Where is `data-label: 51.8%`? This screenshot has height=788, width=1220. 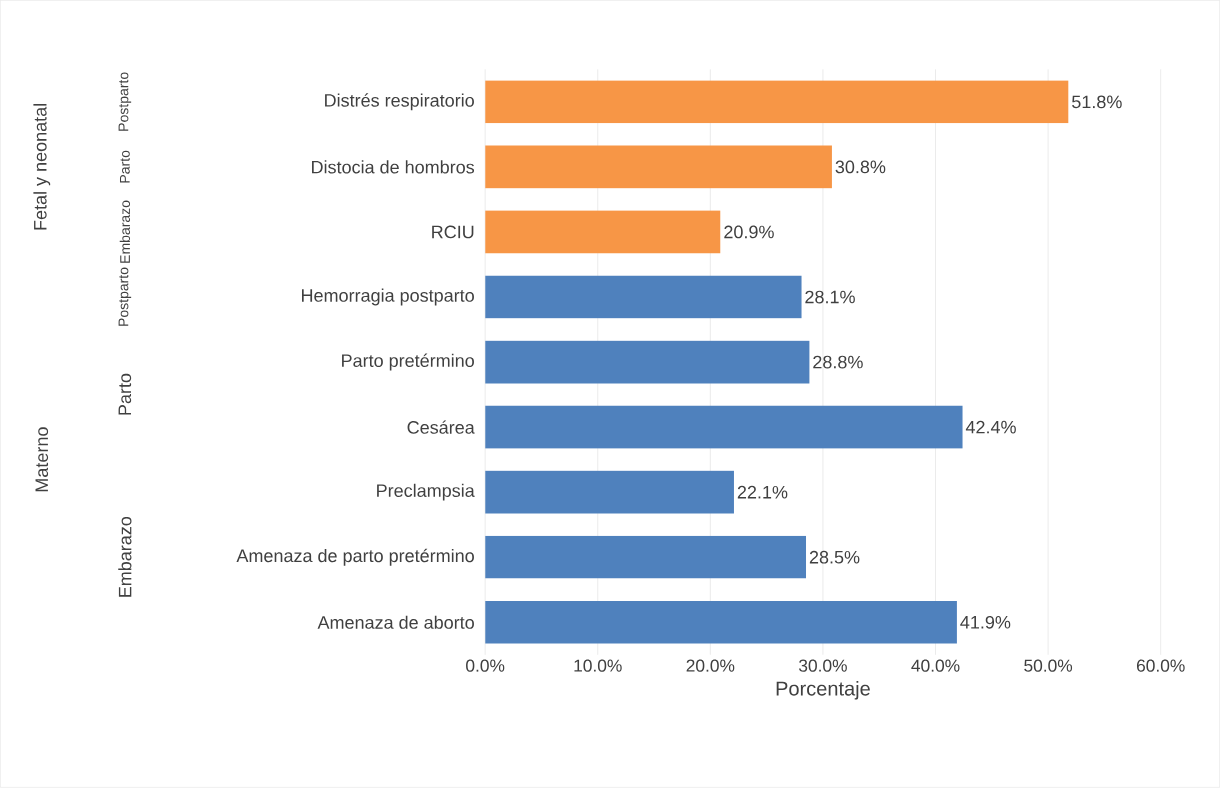
data-label: 51.8% is located at coordinates (1097, 102).